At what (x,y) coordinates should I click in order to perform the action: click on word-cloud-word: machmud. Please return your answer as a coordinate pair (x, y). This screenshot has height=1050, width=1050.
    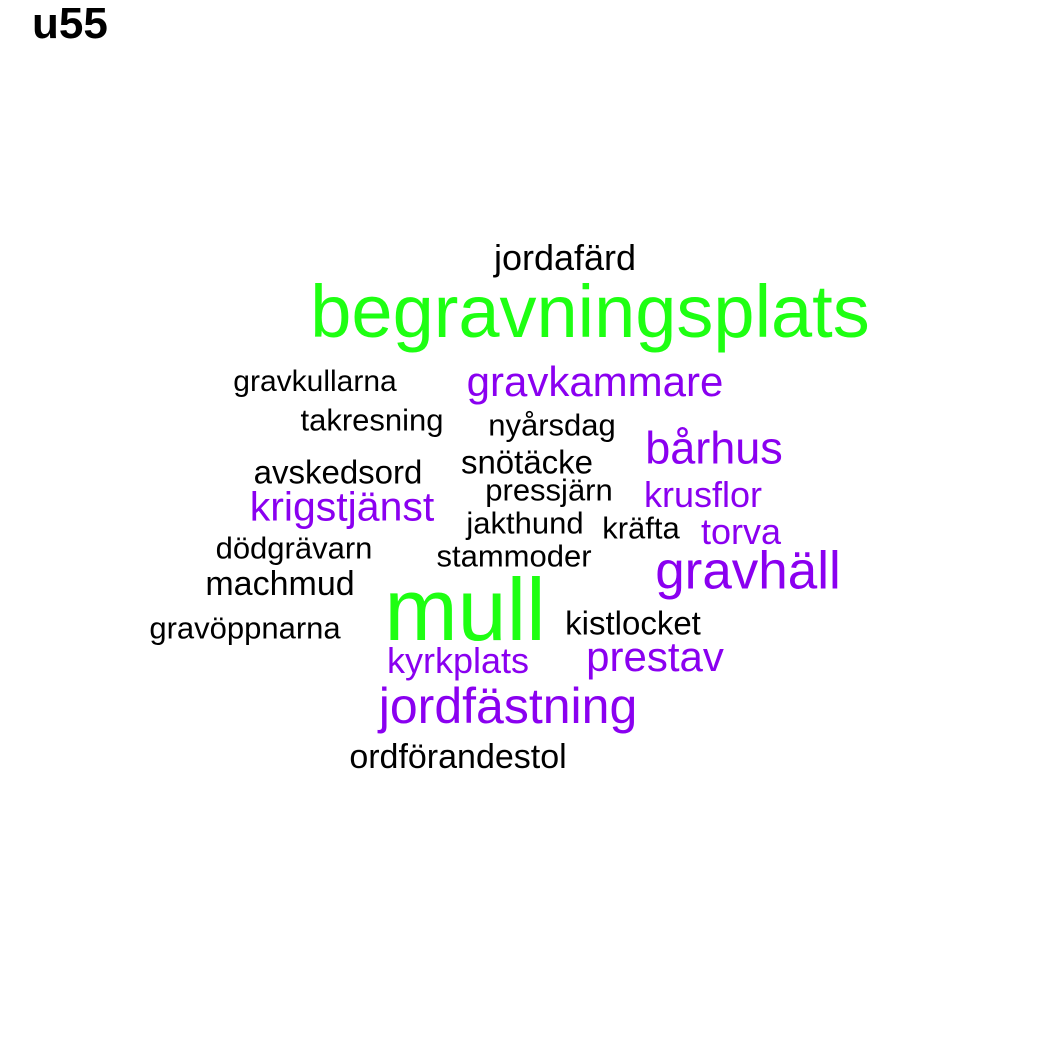
    Looking at the image, I should click on (280, 584).